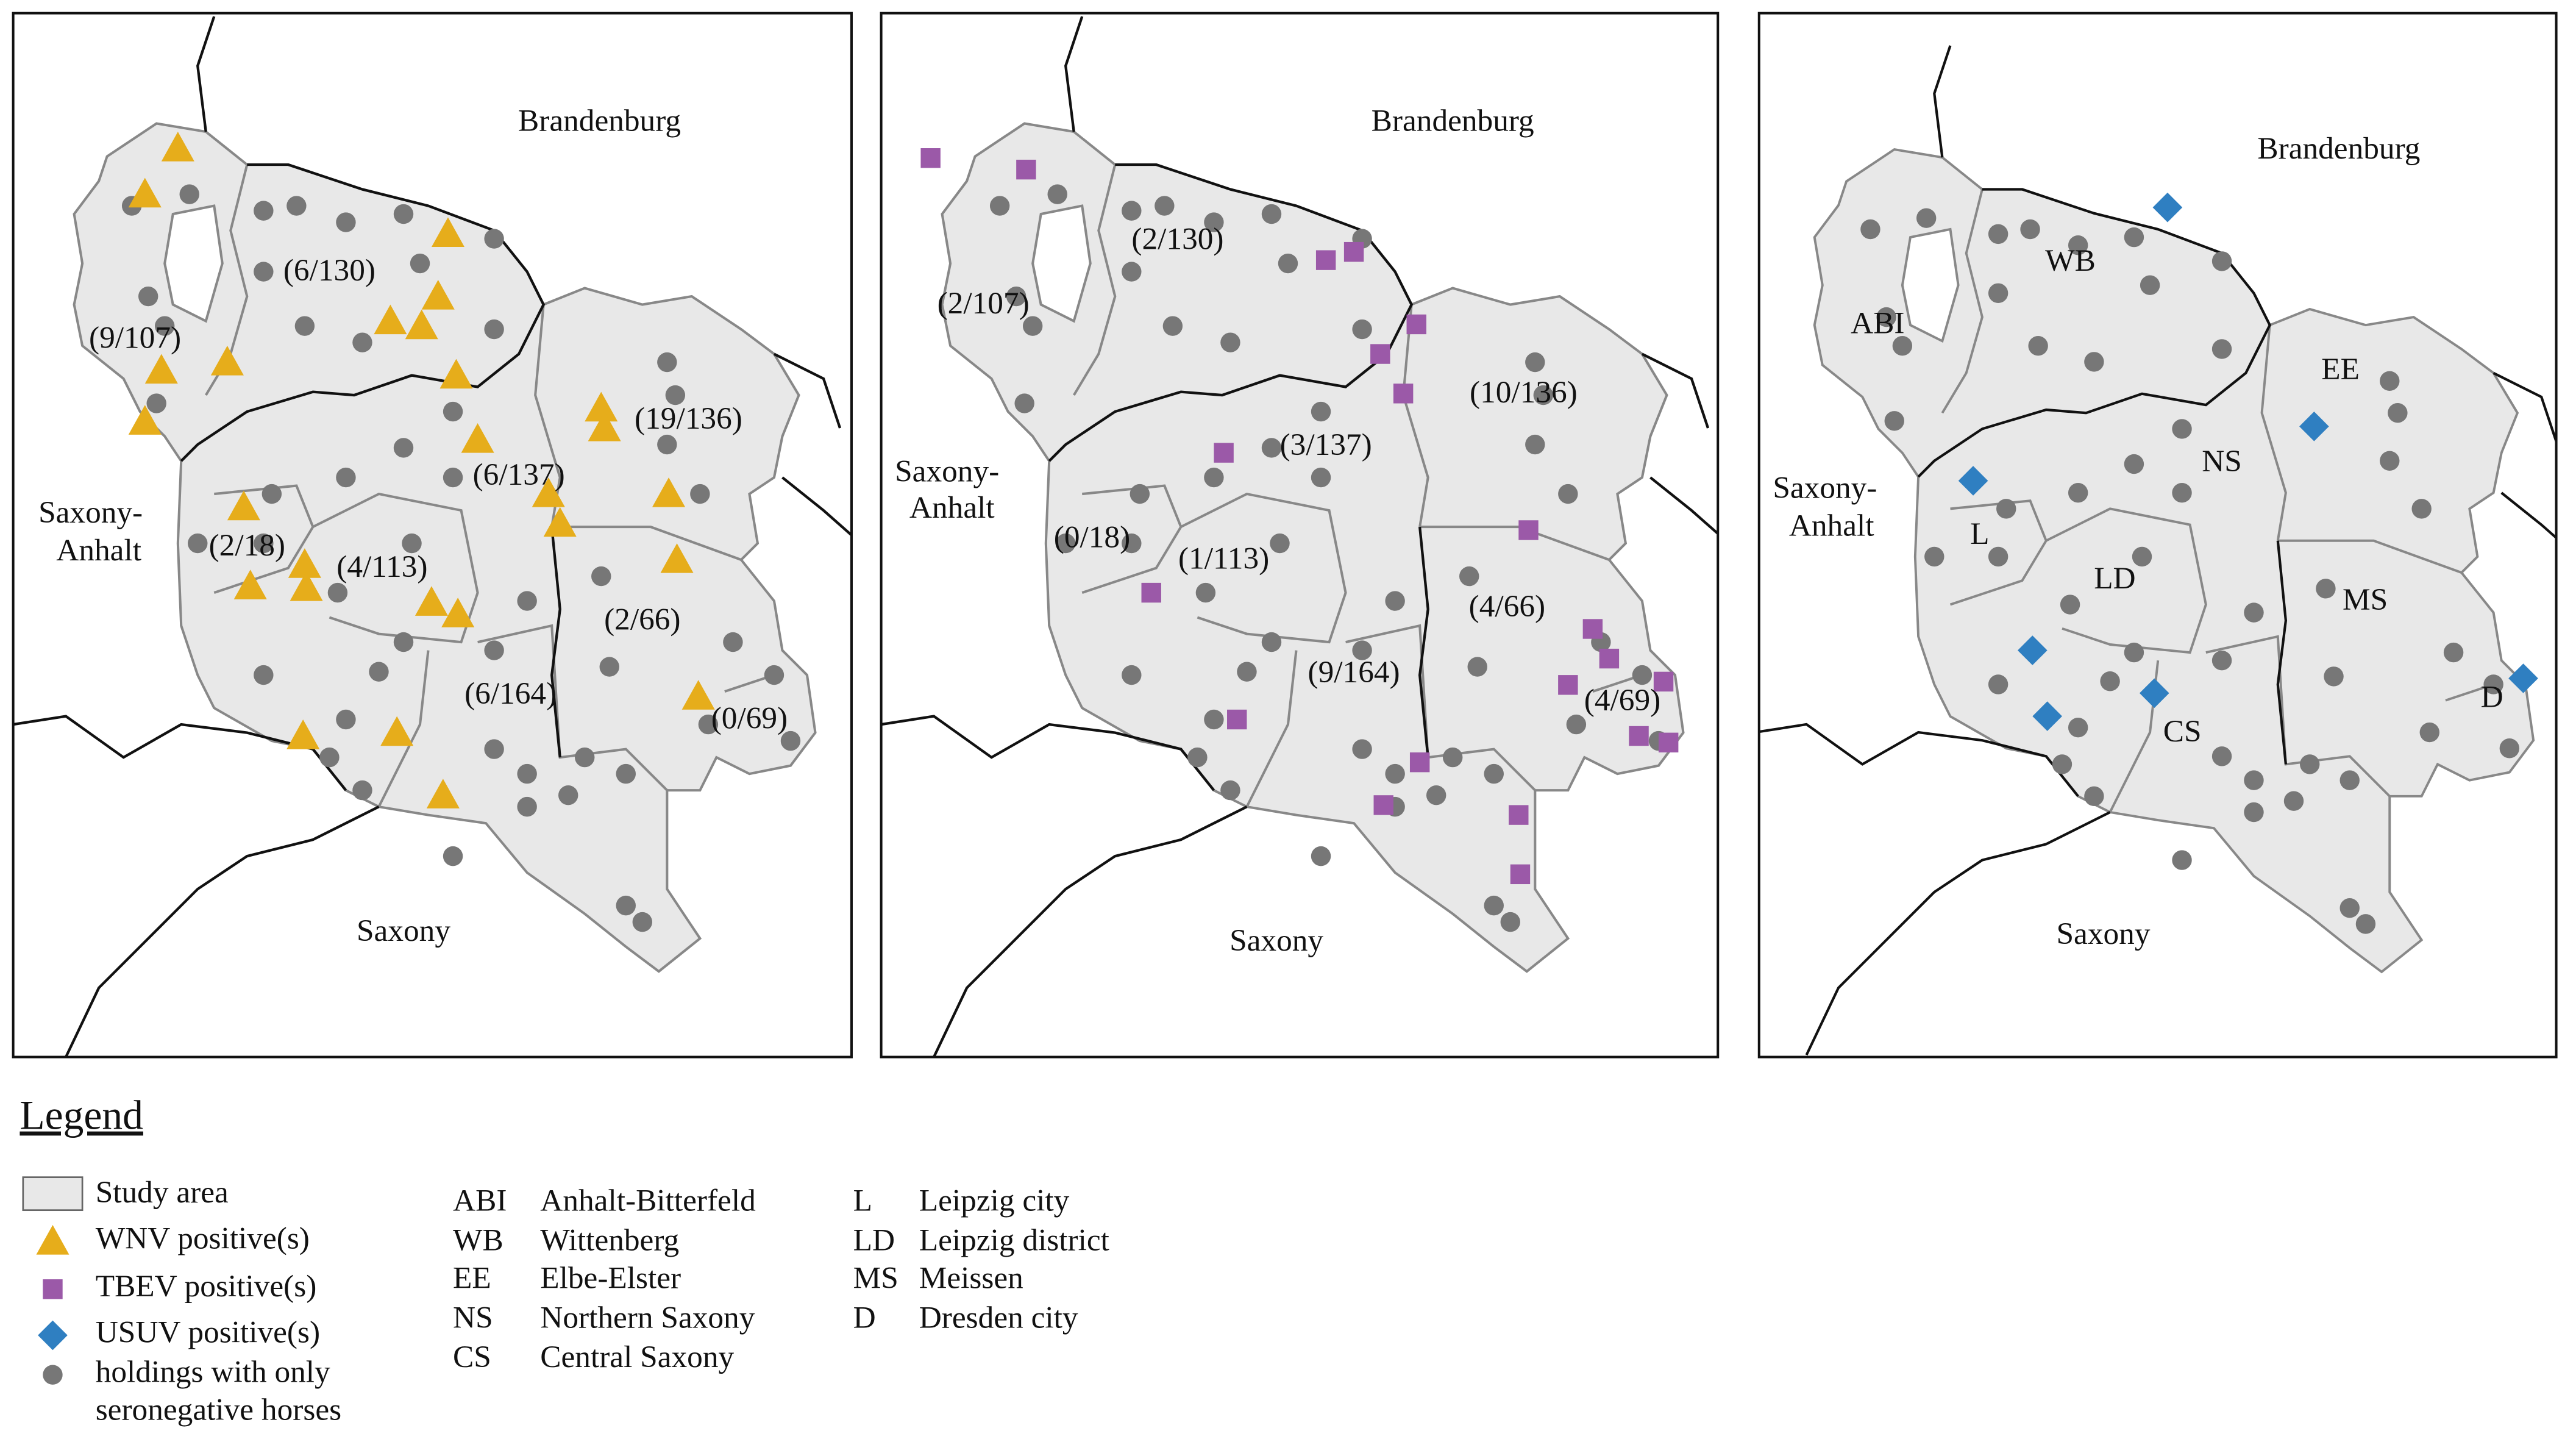 This screenshot has height=1439, width=2576. Describe the element at coordinates (213, 1371) in the screenshot. I see `legend-label: holdings with only` at that location.